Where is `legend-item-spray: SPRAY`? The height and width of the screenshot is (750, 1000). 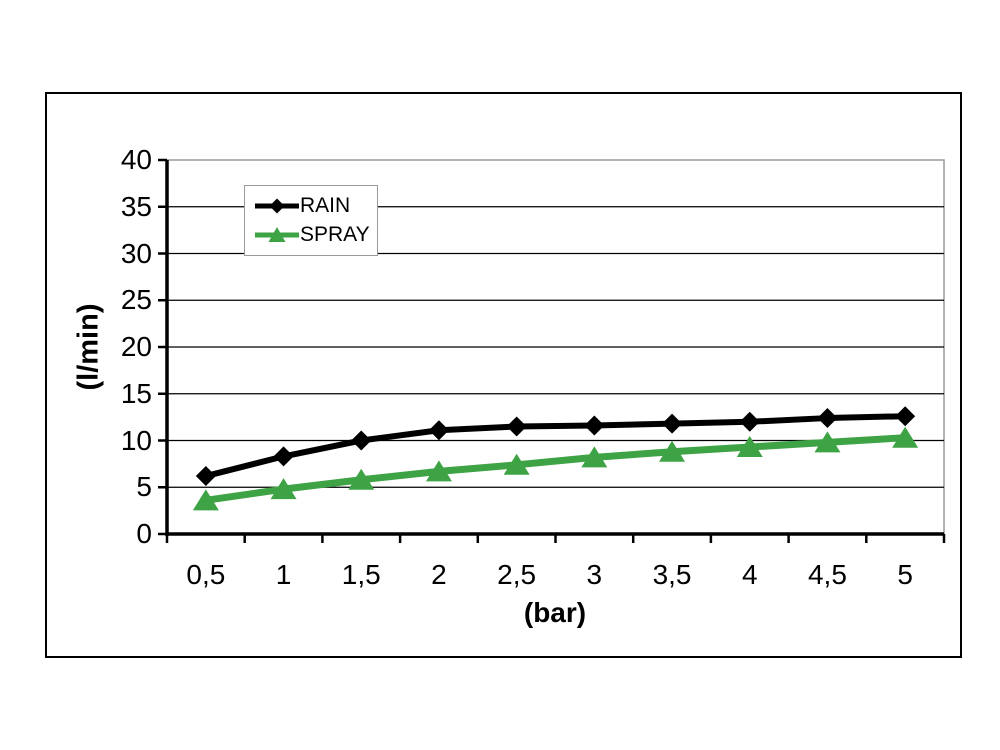
legend-item-spray: SPRAY is located at coordinates (315, 235).